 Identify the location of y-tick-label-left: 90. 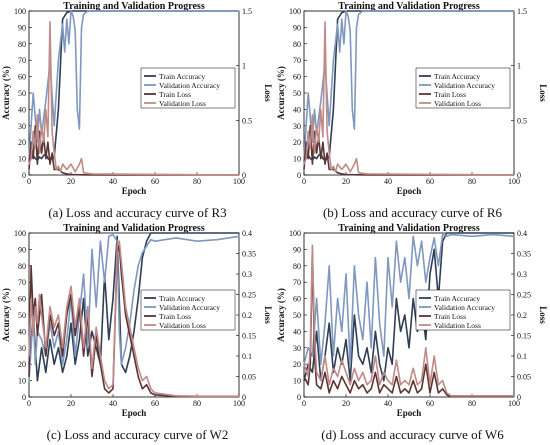
(22, 27).